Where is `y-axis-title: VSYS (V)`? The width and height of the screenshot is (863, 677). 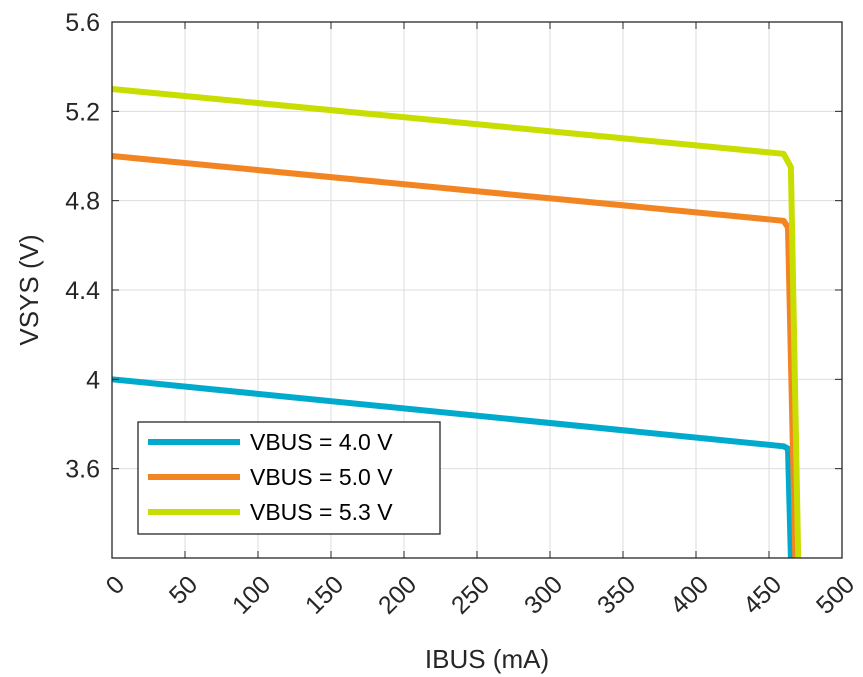 y-axis-title: VSYS (V) is located at coordinates (29, 289).